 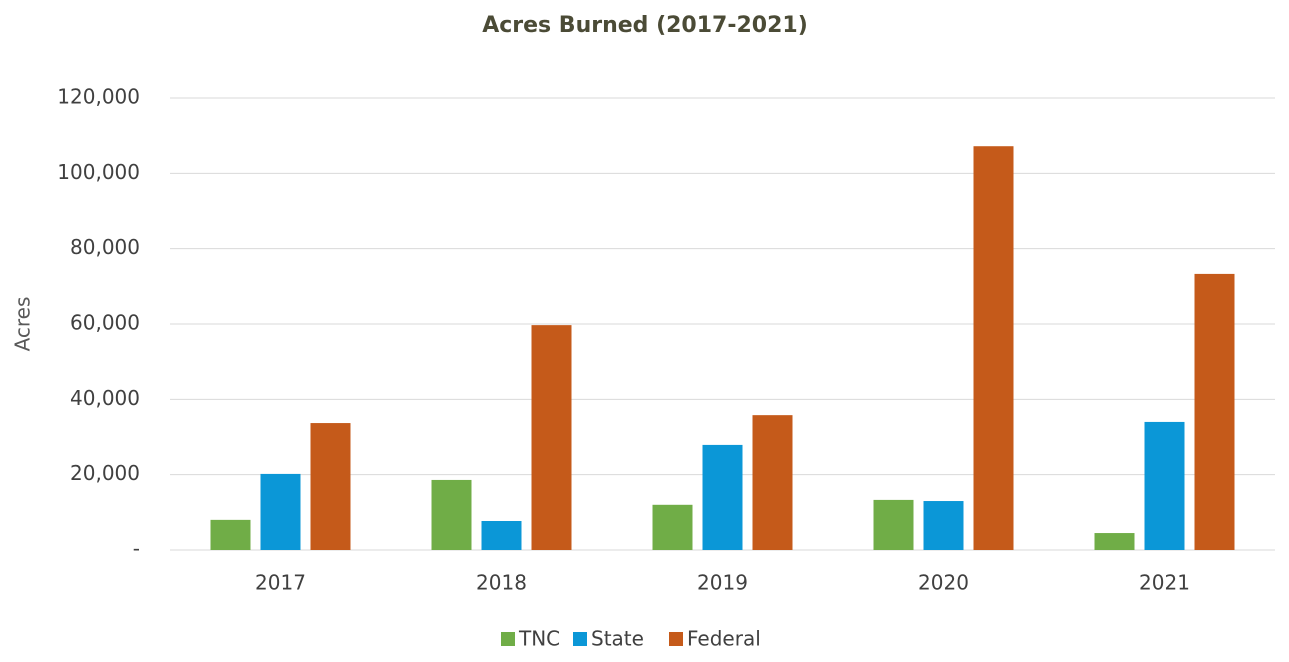 What do you see at coordinates (105, 323) in the screenshot?
I see `y-tick-label: 60,000` at bounding box center [105, 323].